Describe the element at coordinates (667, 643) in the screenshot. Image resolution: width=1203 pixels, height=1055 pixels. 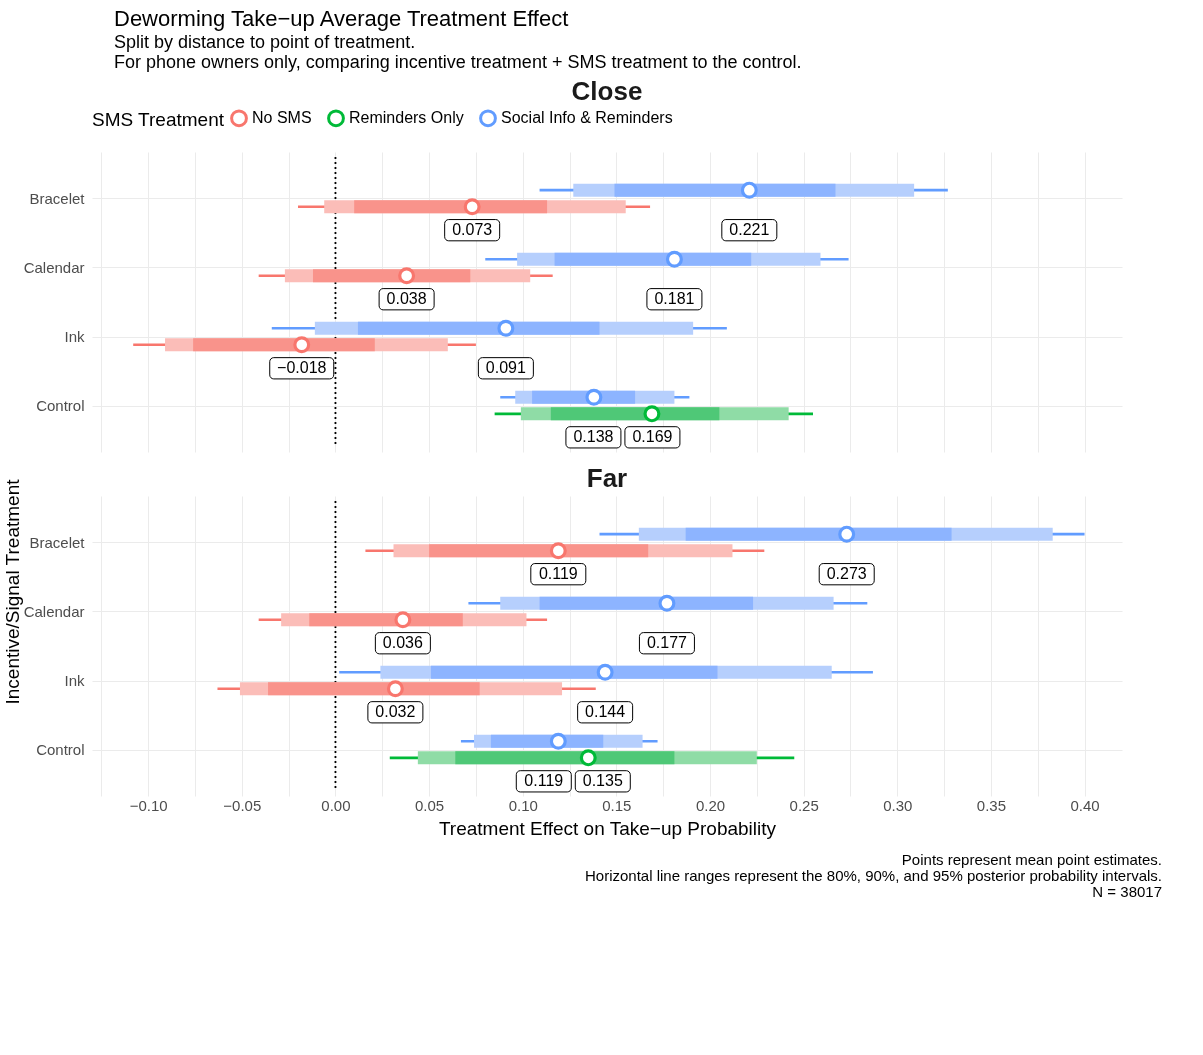
I see `data-label: 0.177` at that location.